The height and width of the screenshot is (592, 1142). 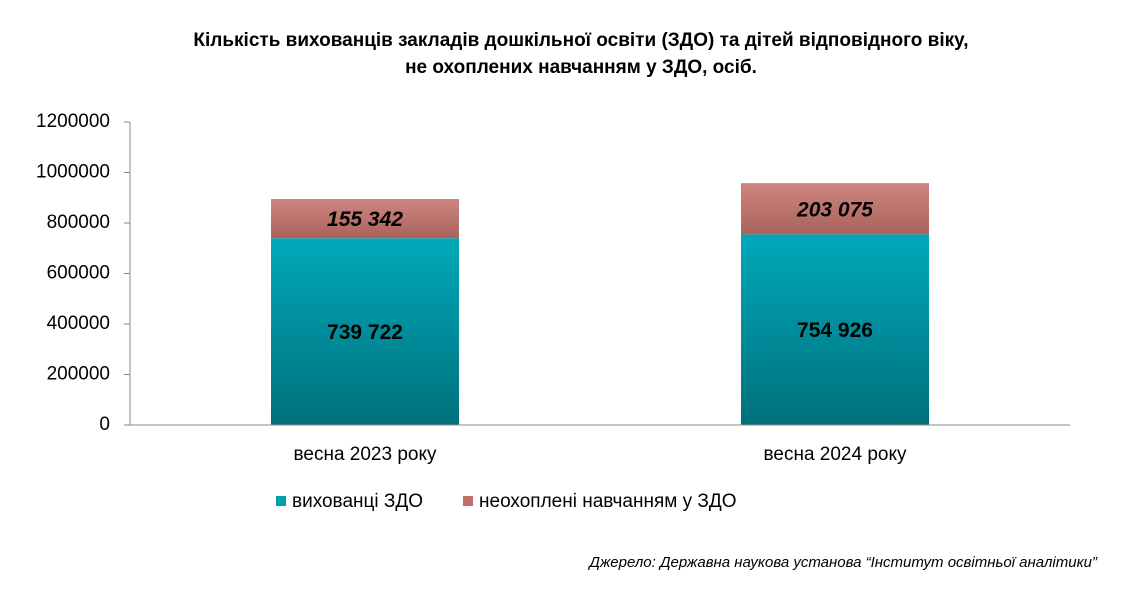 I want to click on legend-label: неохоплені навчанням у ЗДО, so click(x=607, y=501).